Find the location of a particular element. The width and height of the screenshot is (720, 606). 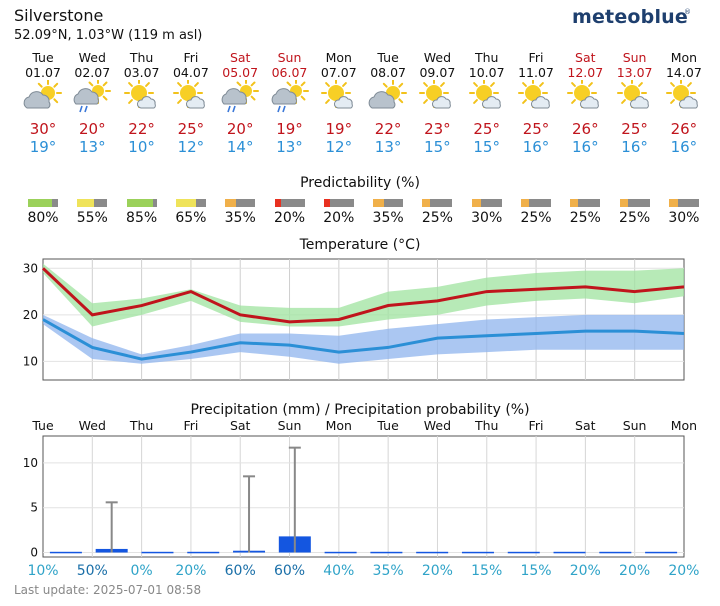

day-header: Fri 04.07 is located at coordinates (191, 65).